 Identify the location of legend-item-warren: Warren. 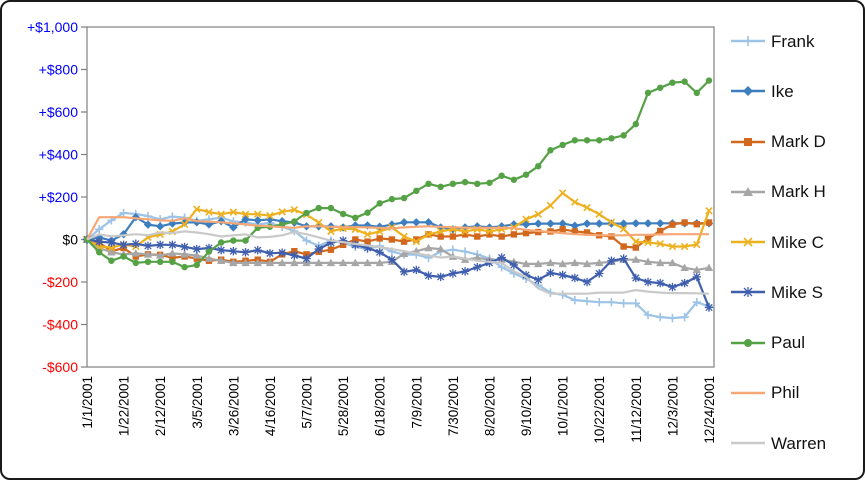
(793, 443).